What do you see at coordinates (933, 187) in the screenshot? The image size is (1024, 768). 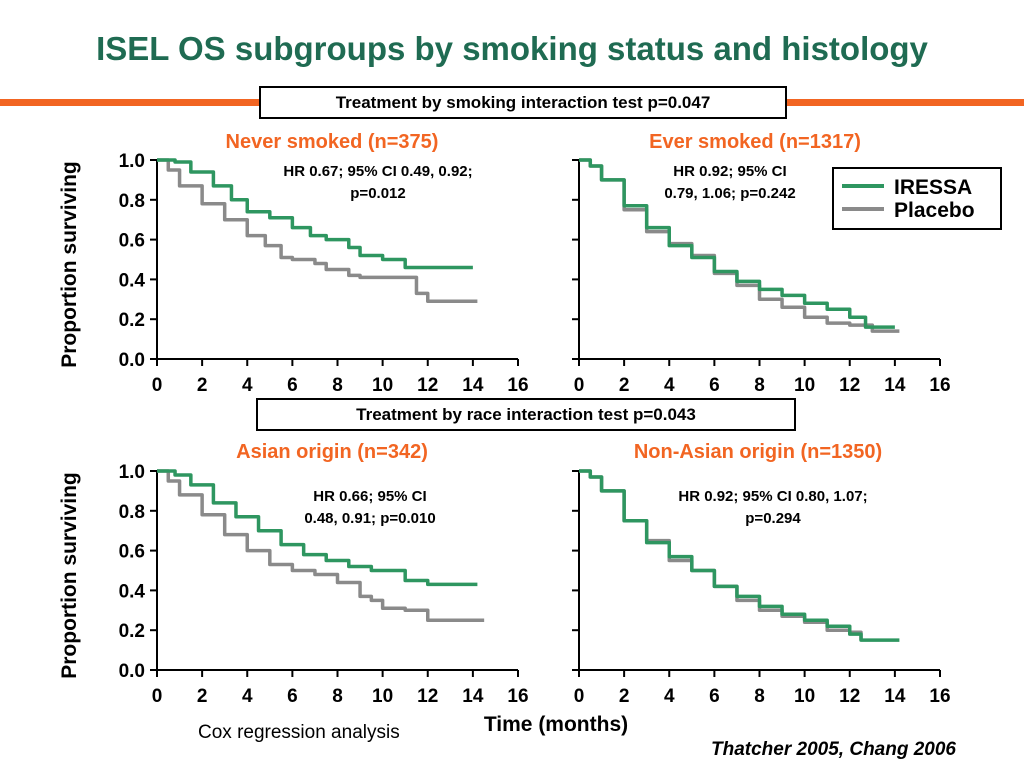 I see `legend-label: IRESSA` at bounding box center [933, 187].